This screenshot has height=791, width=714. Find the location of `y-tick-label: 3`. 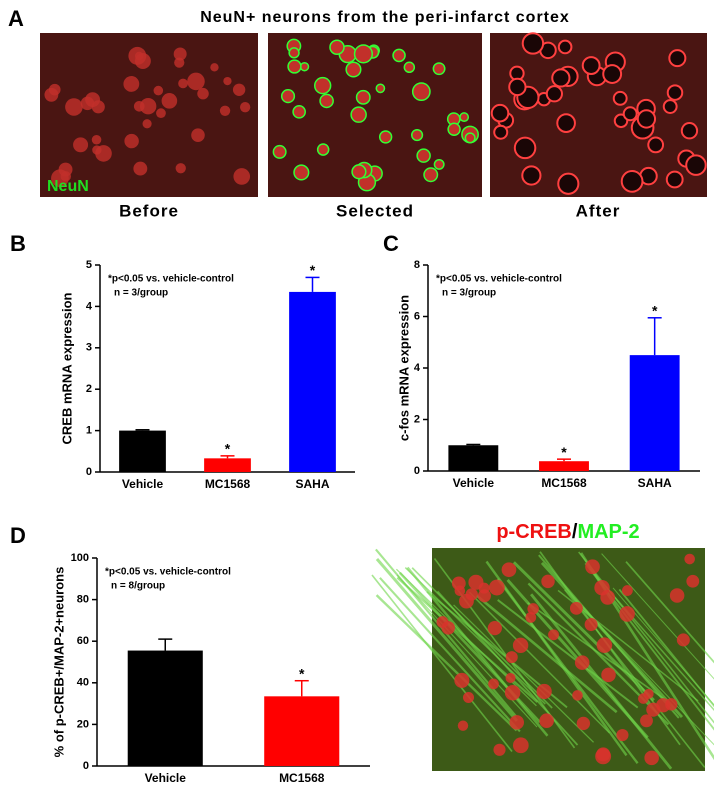

y-tick-label: 3 is located at coordinates (89, 348).